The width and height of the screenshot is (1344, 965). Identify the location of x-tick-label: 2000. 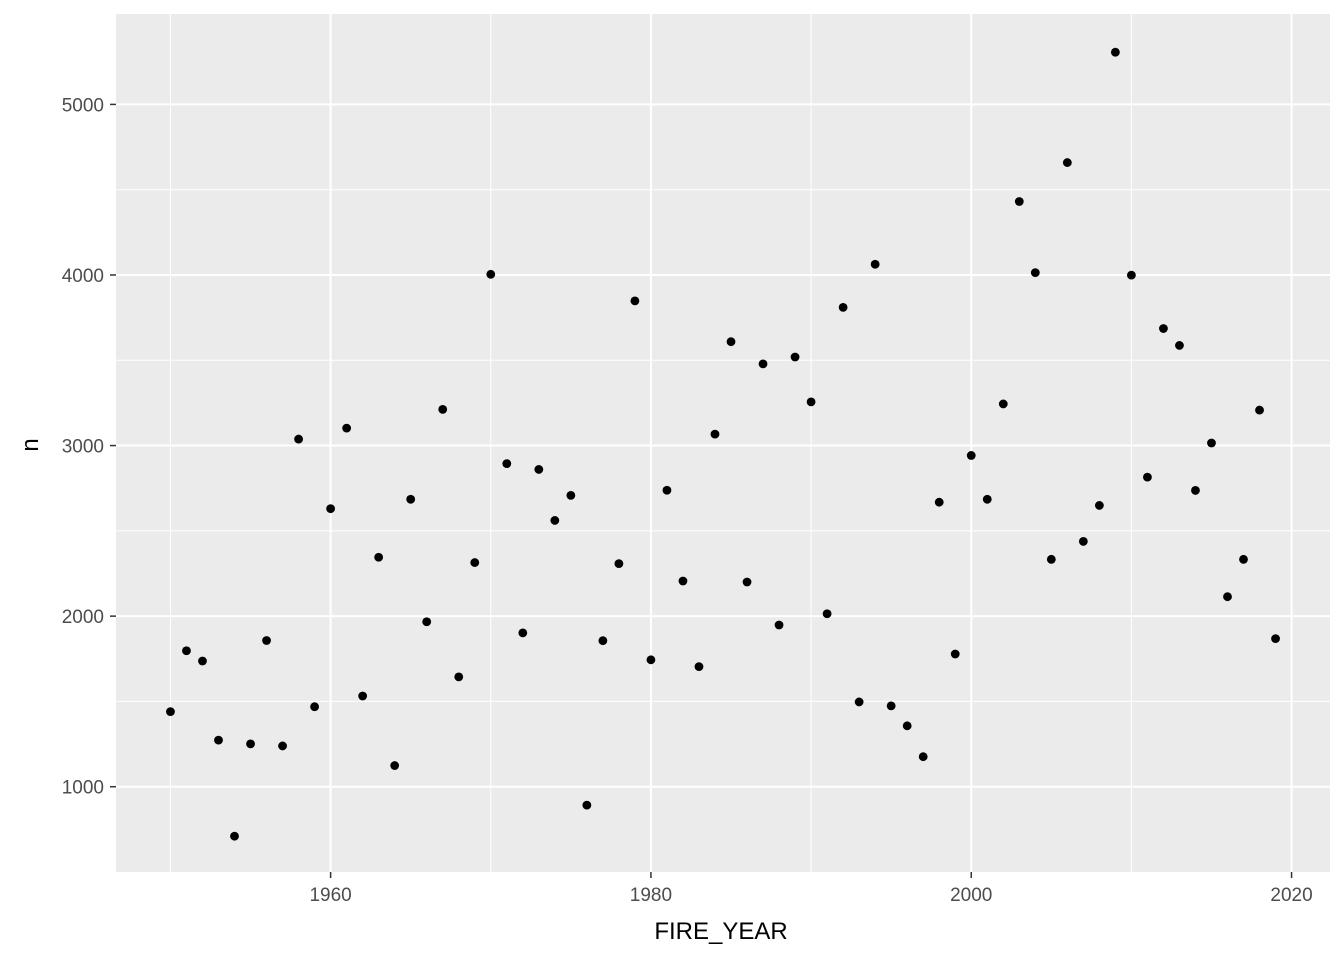
(971, 895).